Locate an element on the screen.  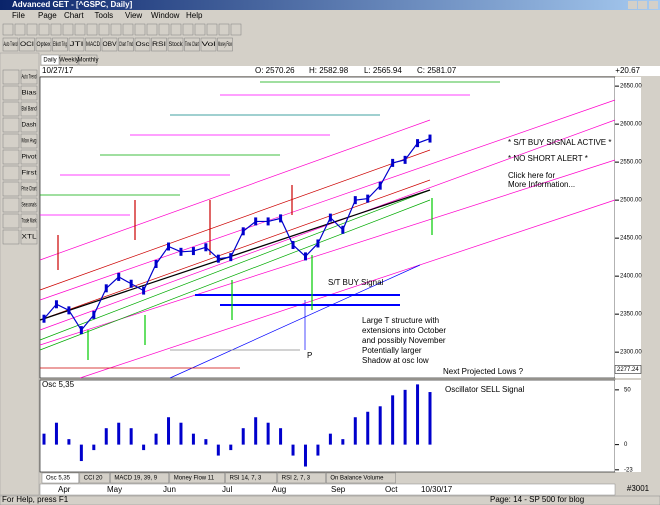
menu-item: Tools is located at coordinates (104, 15).